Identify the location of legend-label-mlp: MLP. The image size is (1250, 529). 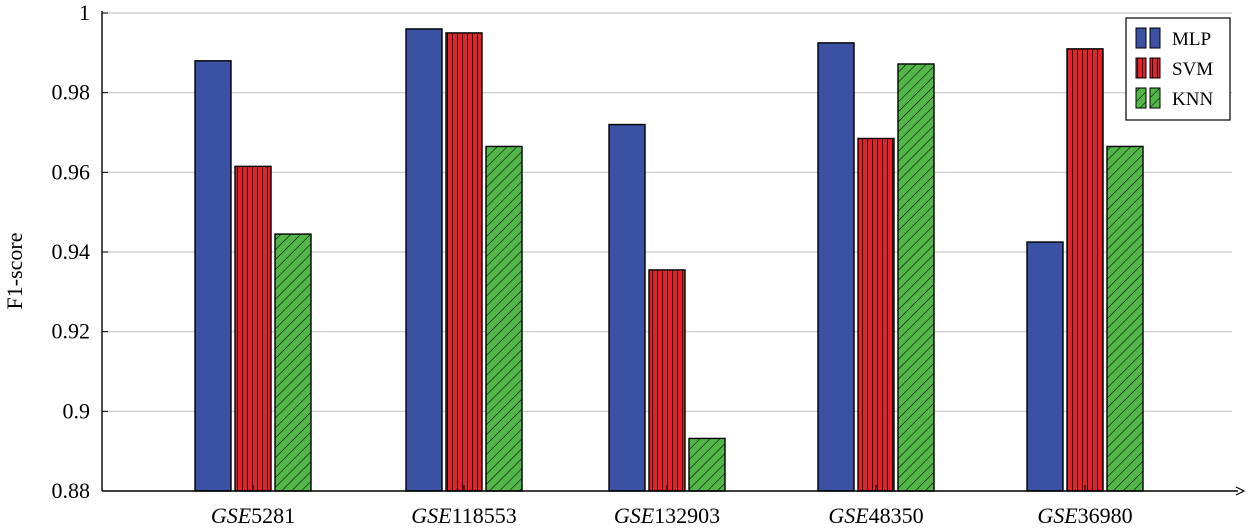
(1191, 39).